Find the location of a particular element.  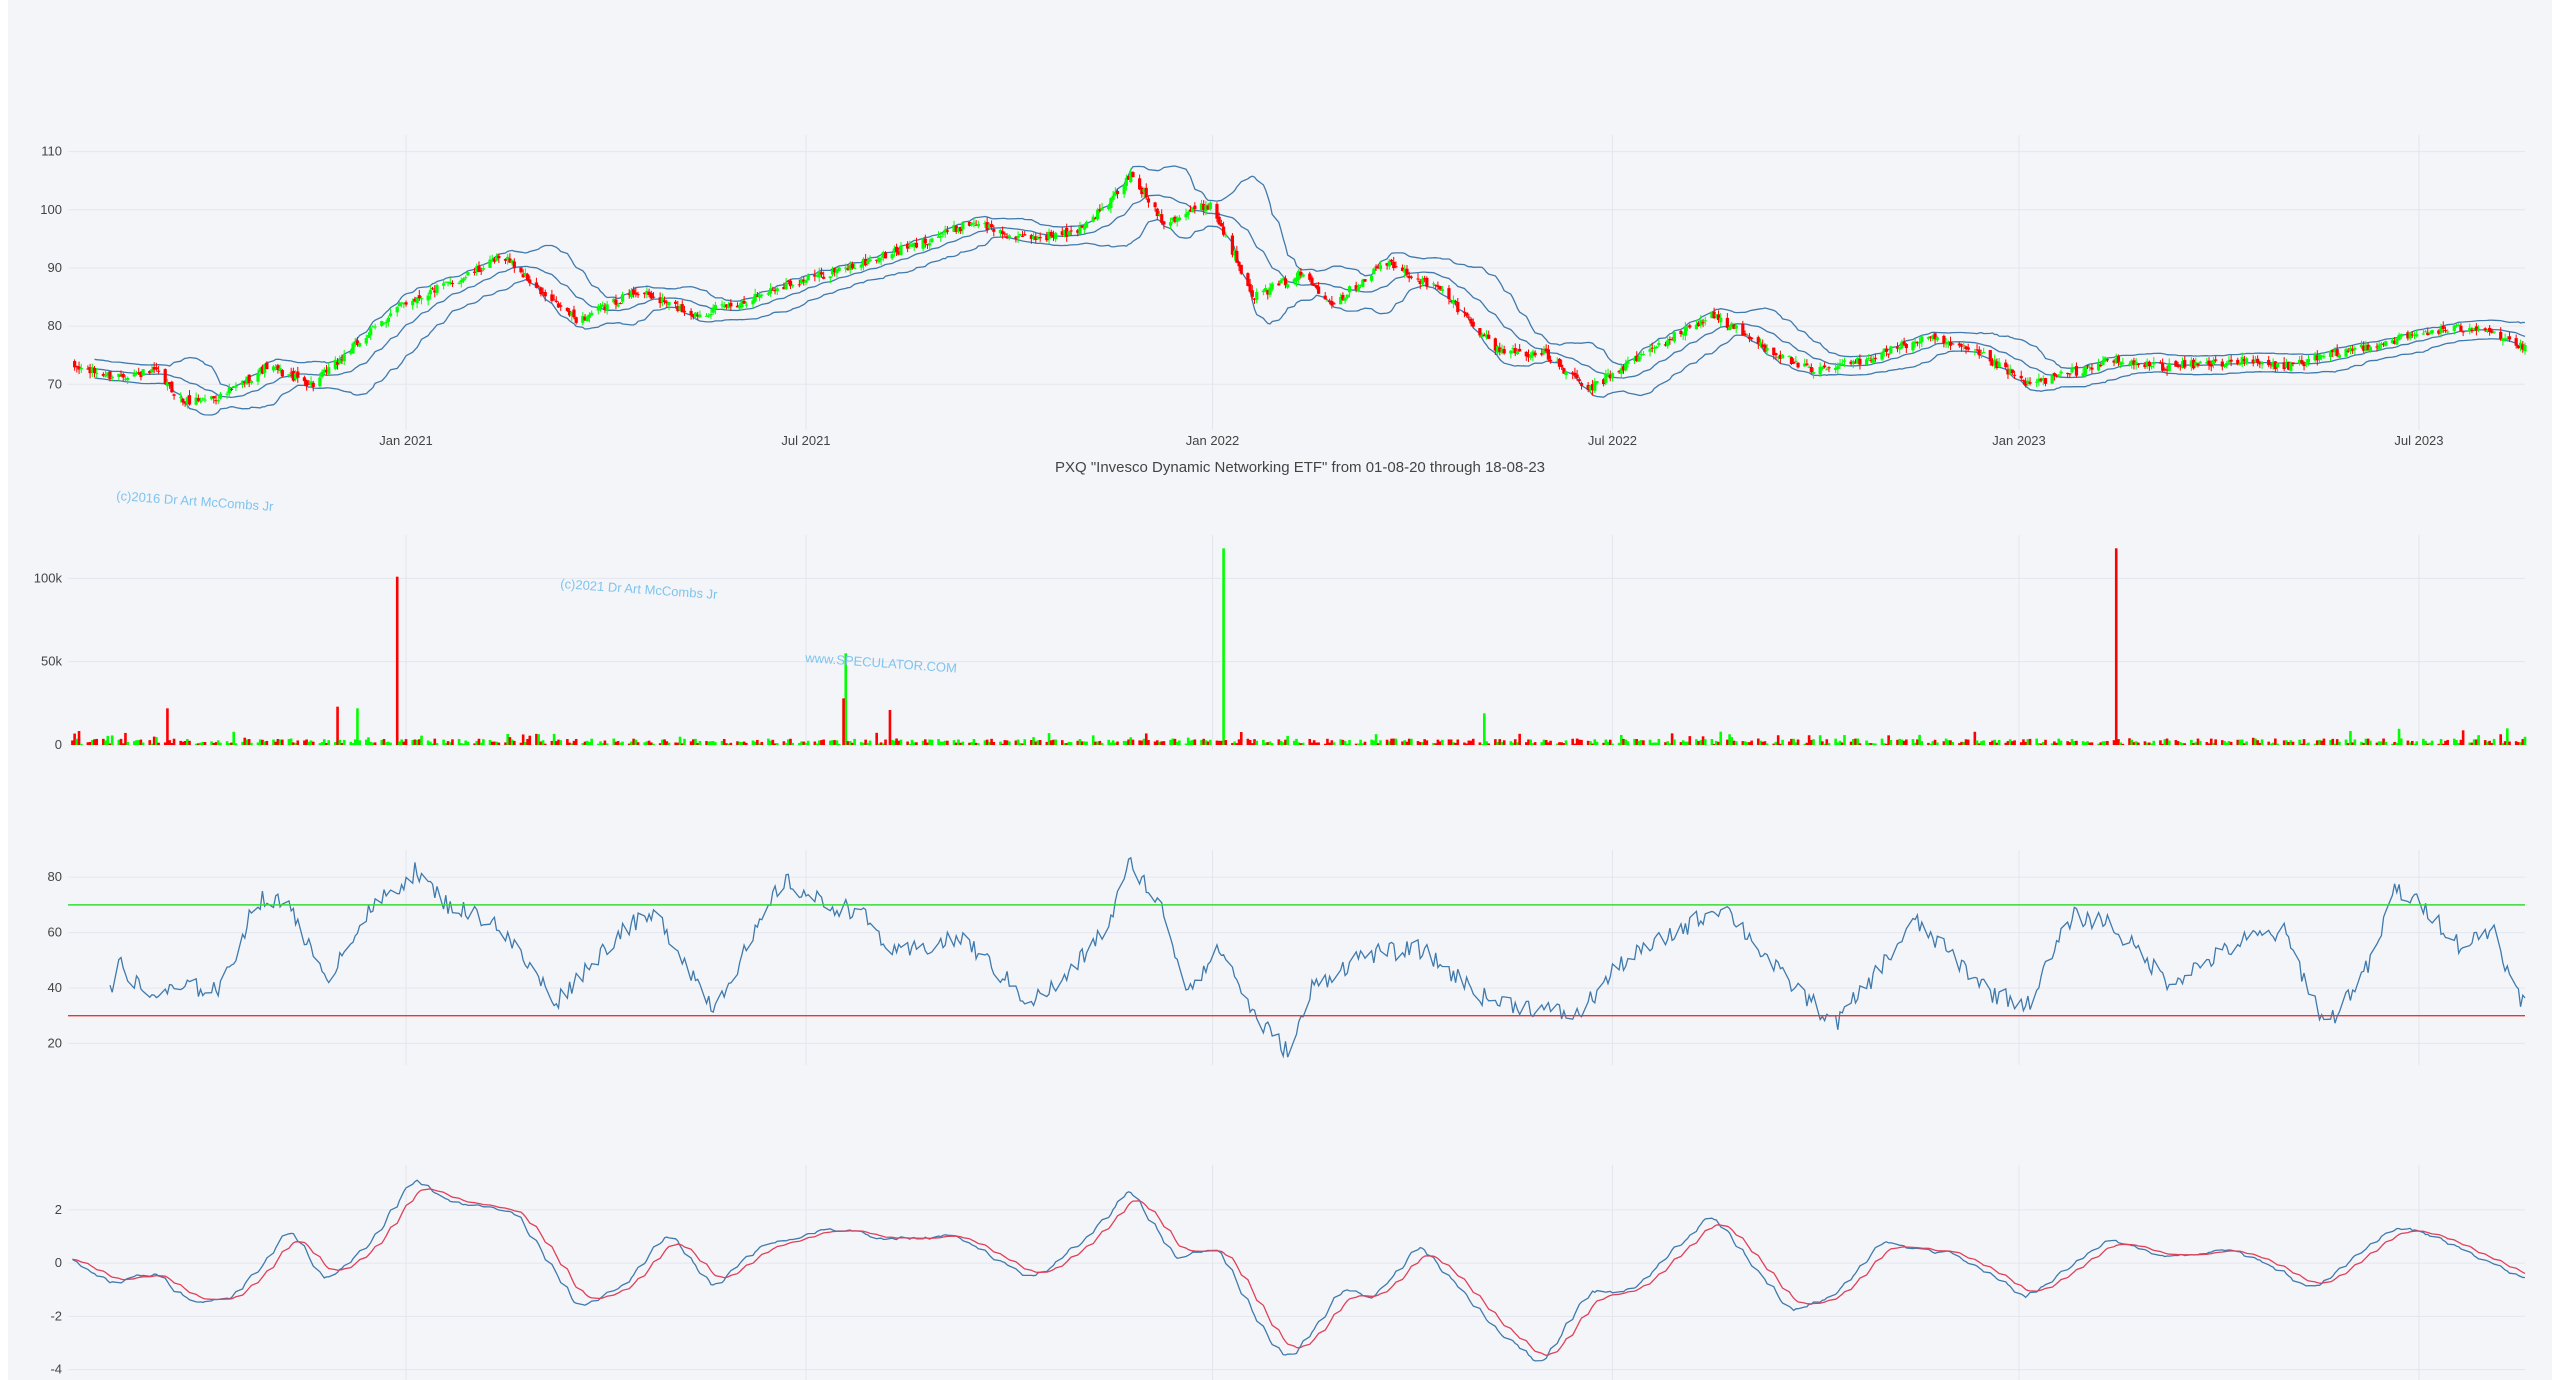

bollinger-lower is located at coordinates (1310, 317).